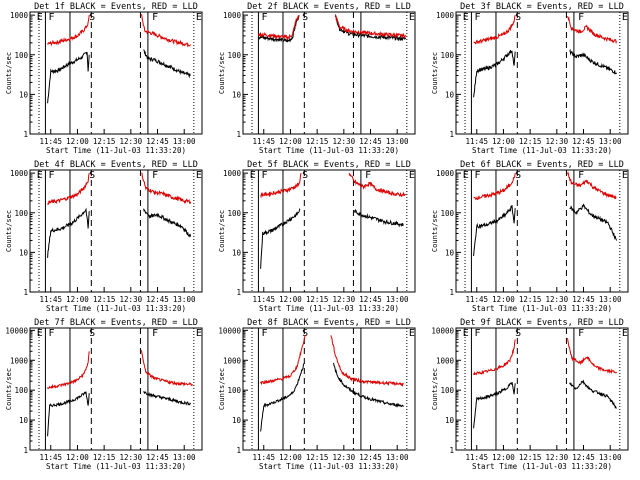  What do you see at coordinates (542, 165) in the screenshot?
I see `panel-title: Det 6f BLACK = Events, RED = LLD` at bounding box center [542, 165].